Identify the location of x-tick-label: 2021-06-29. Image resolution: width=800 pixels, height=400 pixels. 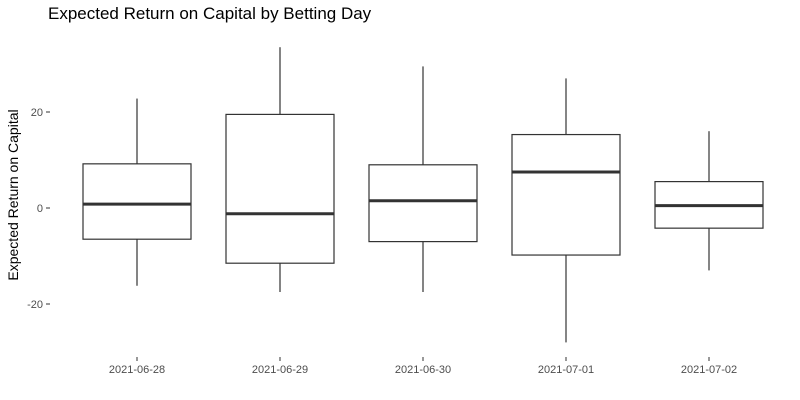
(280, 370).